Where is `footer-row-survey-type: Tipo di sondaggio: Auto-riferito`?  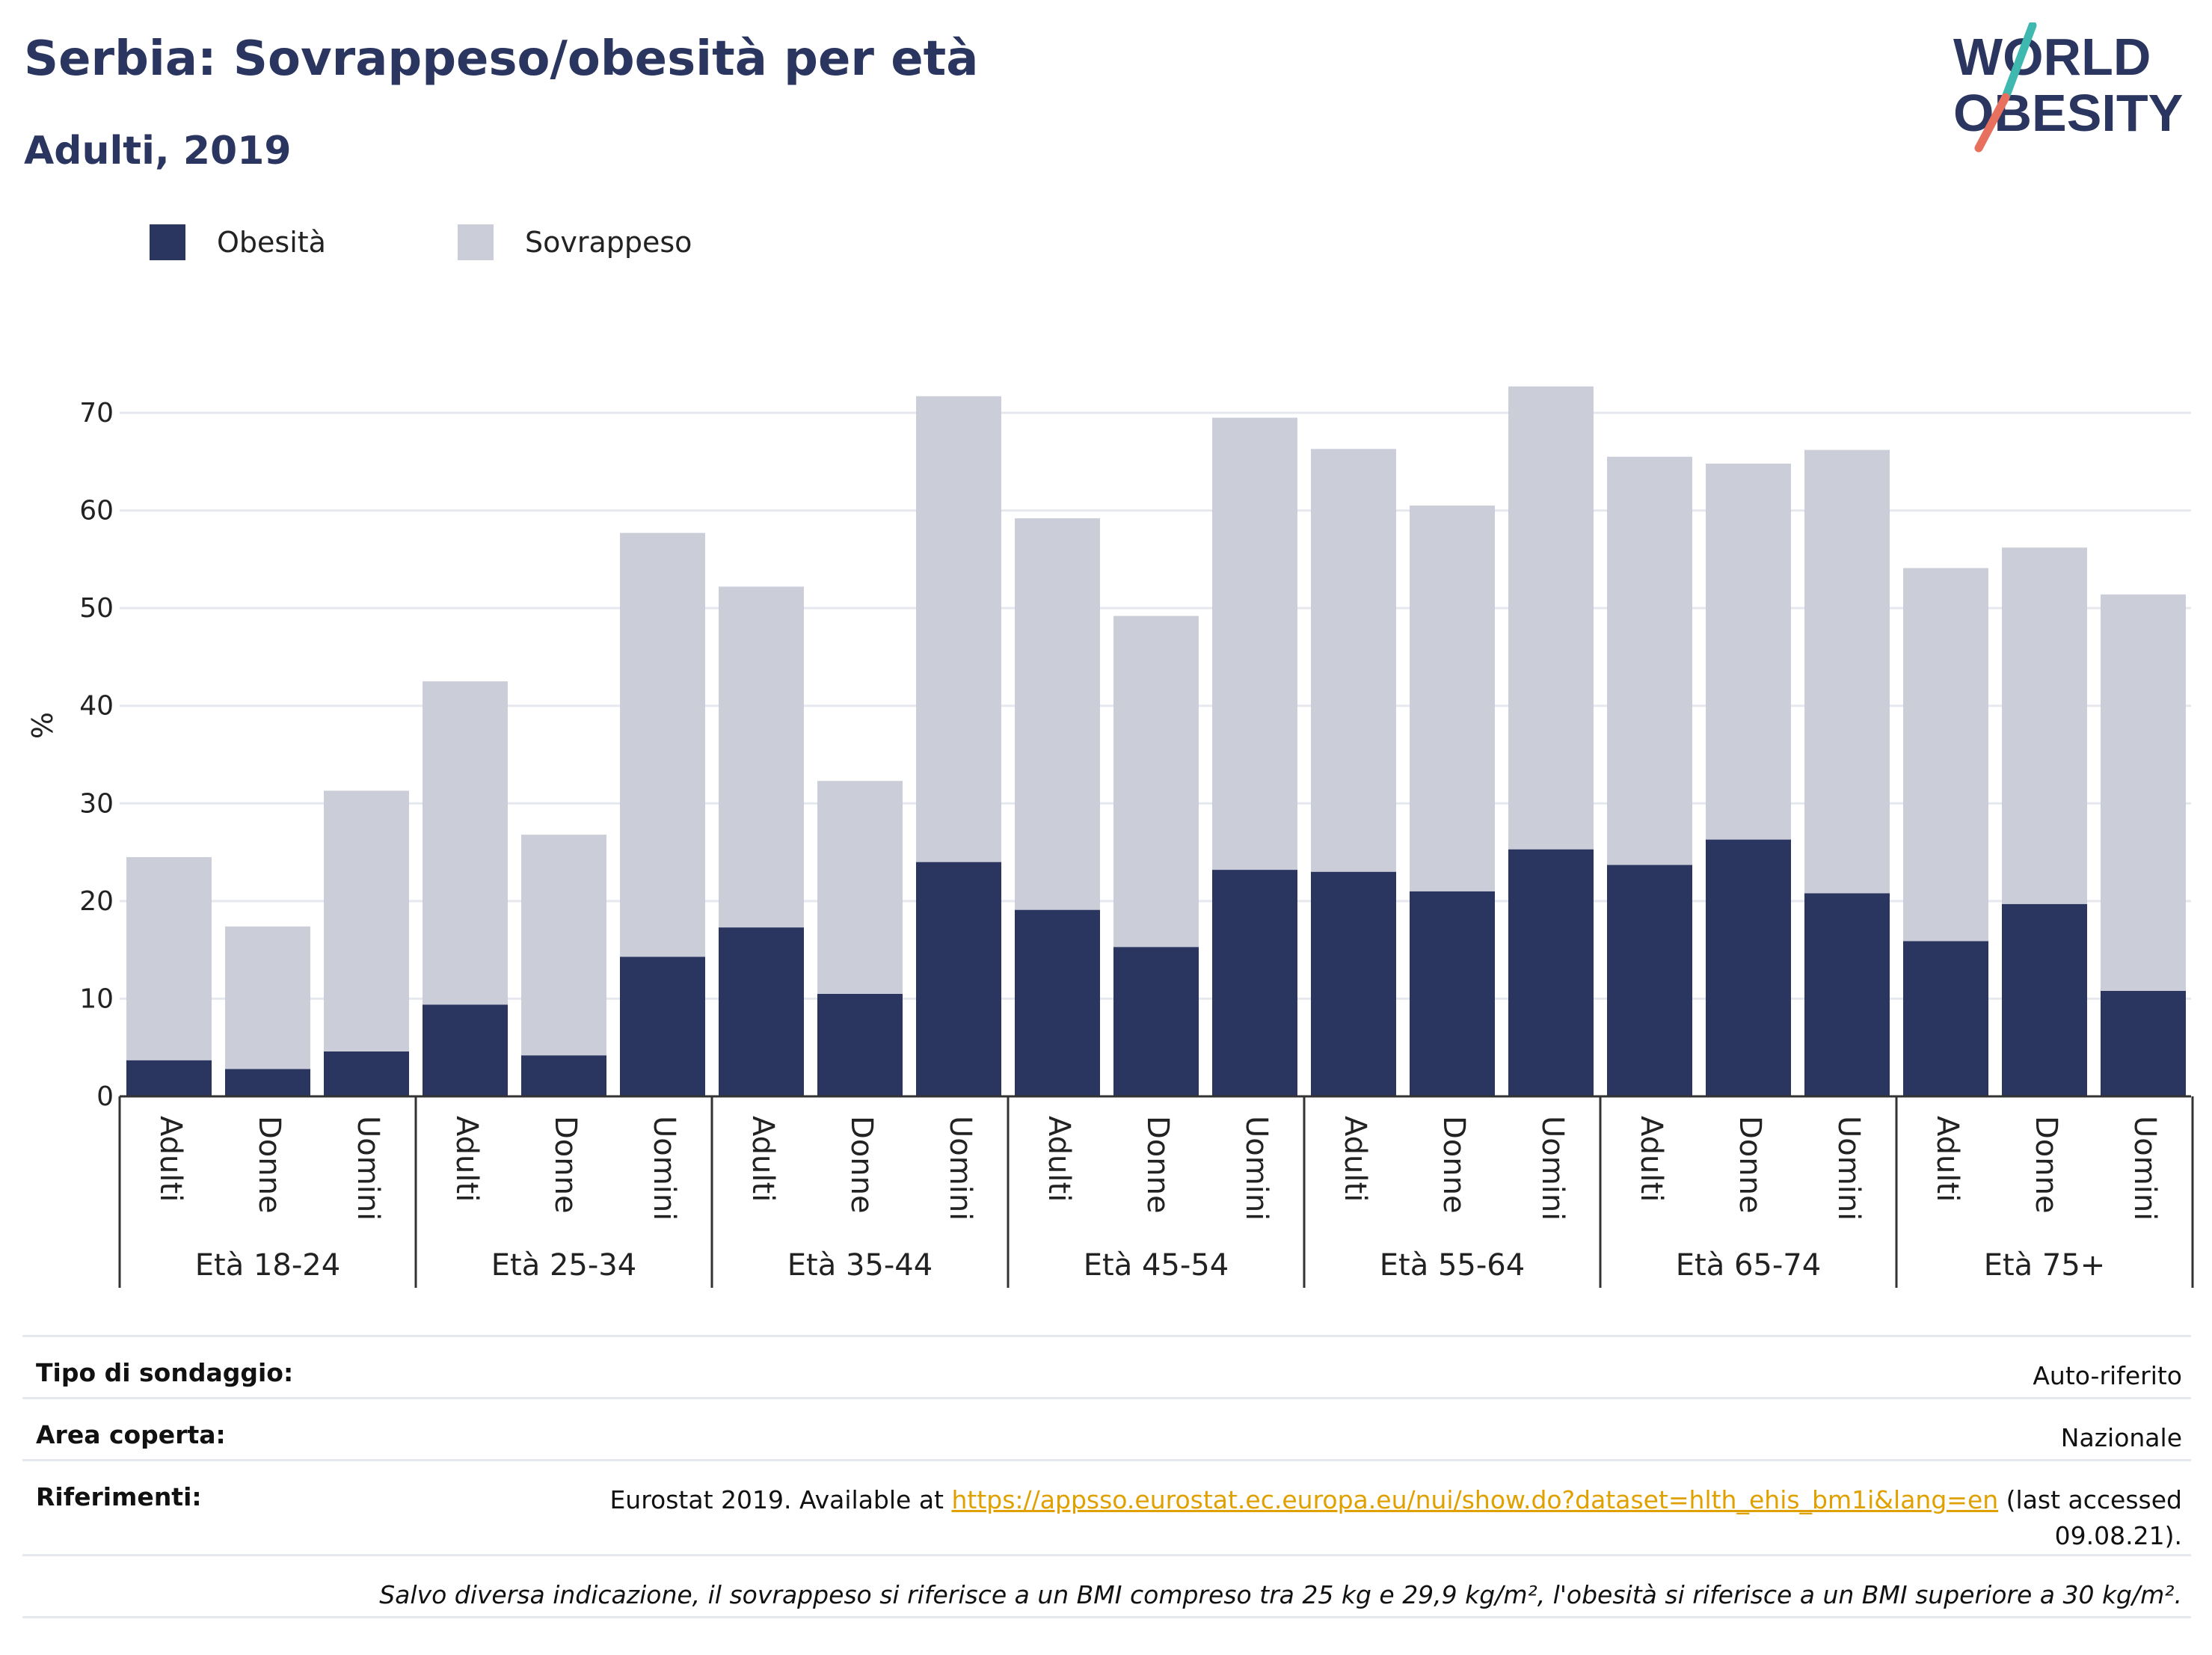
footer-row-survey-type: Tipo di sondaggio: Auto-riferito is located at coordinates (1106, 1366).